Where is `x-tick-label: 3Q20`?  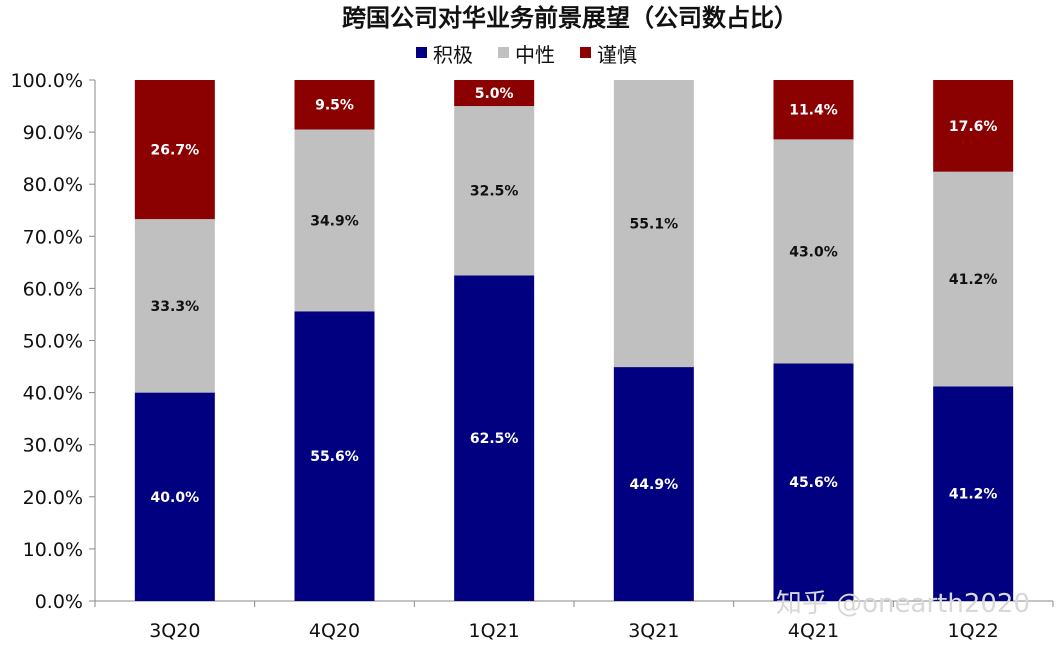
x-tick-label: 3Q20 is located at coordinates (174, 631).